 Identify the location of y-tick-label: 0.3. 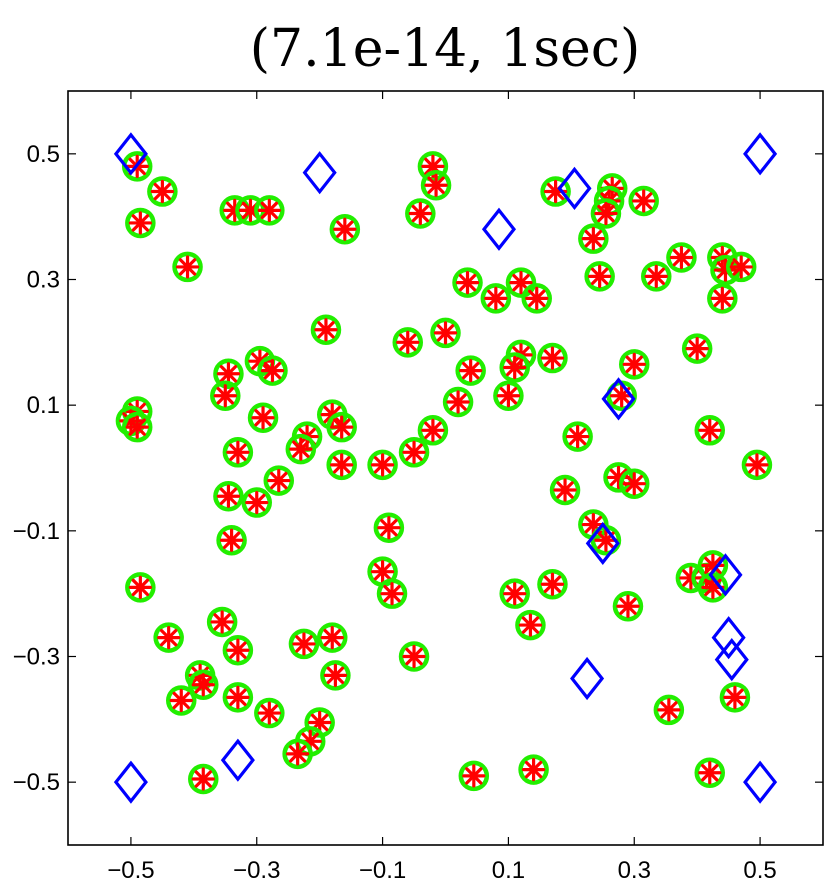
(43, 280).